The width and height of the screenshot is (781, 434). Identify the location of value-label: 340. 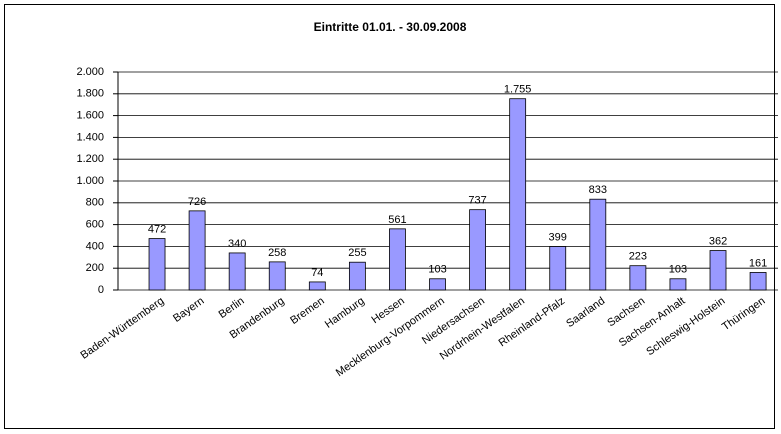
(237, 244).